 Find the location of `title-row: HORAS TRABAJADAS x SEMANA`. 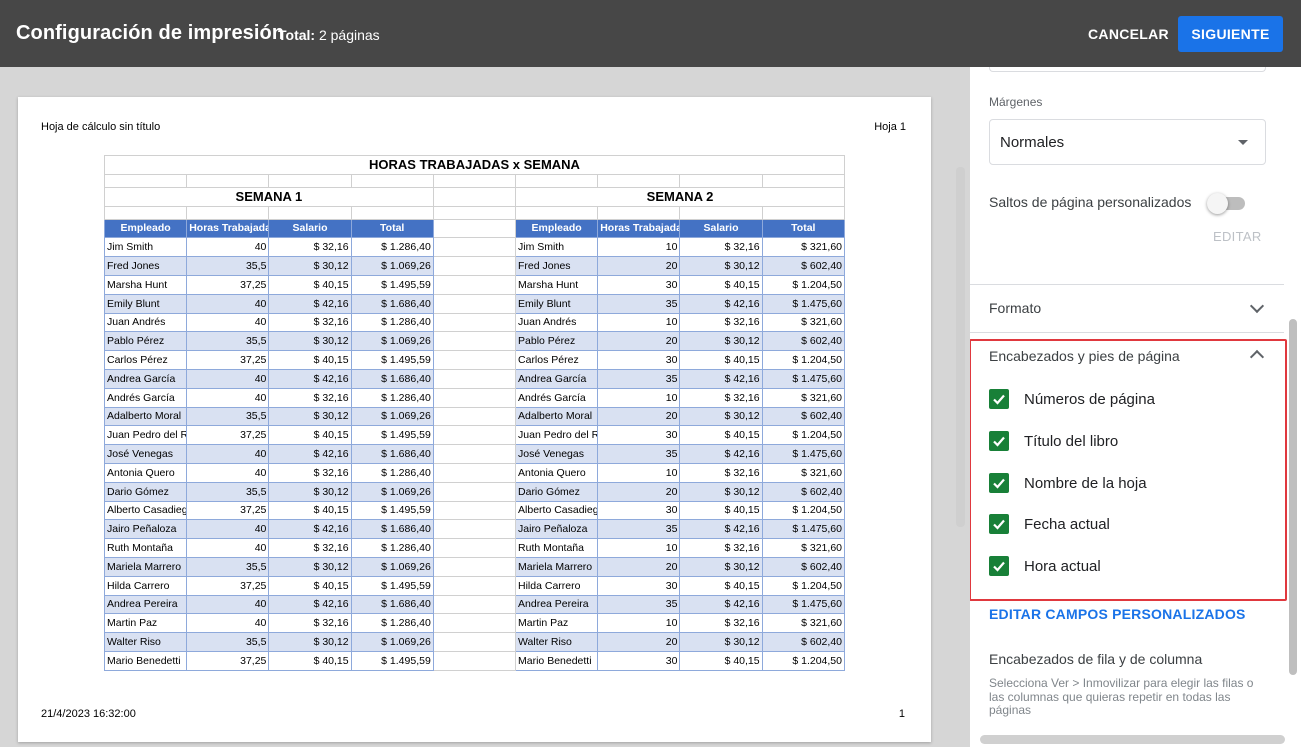

title-row: HORAS TRABAJADAS x SEMANA is located at coordinates (474, 165).